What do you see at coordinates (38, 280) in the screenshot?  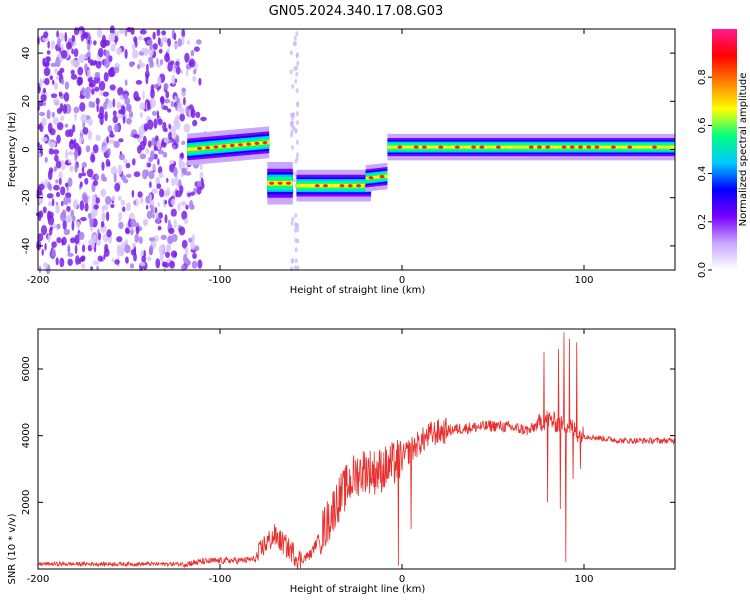 I see `spectrogram-x-tick-label: -200` at bounding box center [38, 280].